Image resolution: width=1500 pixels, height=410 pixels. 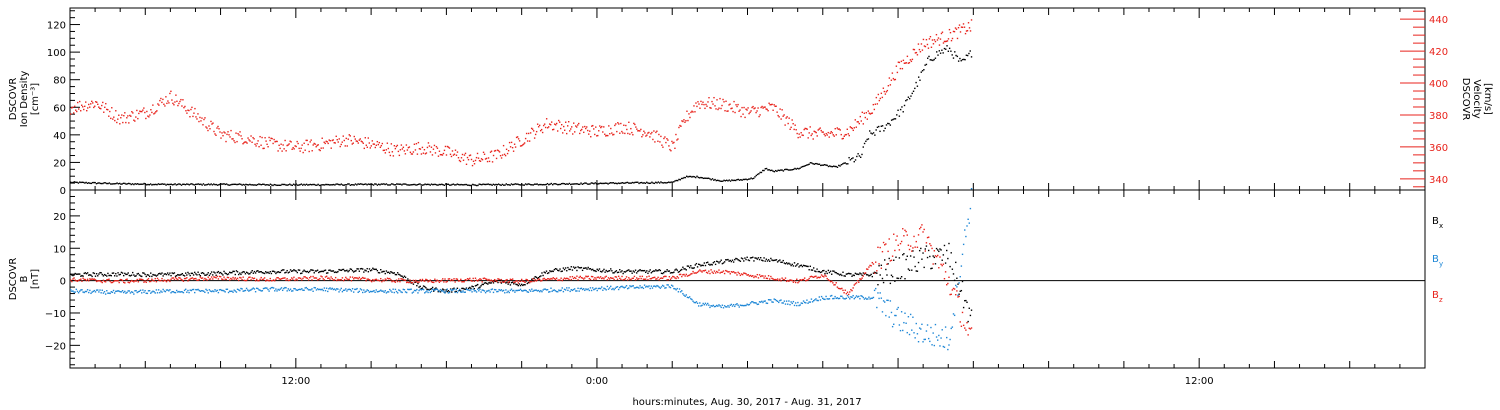 I want to click on density-tick-label: 120, so click(x=56, y=26).